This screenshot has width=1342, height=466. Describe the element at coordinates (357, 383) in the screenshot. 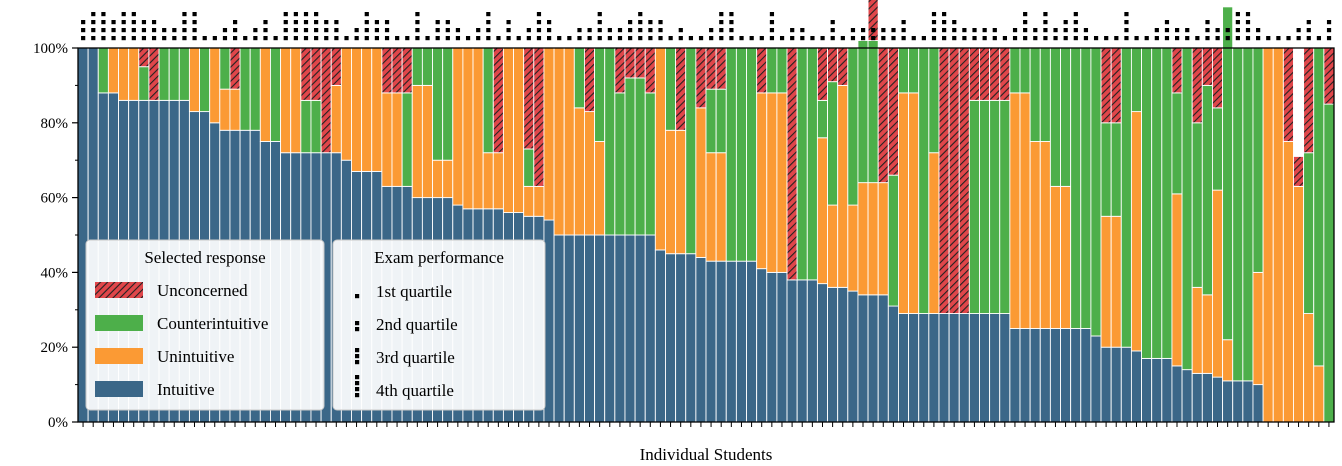

I see `legend-quartile-dot` at that location.